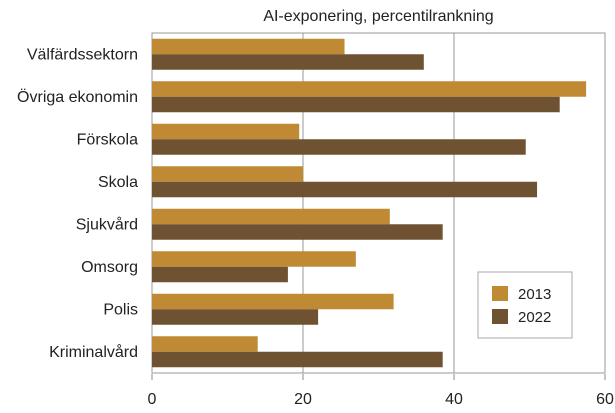 This screenshot has height=413, width=615. What do you see at coordinates (118, 182) in the screenshot?
I see `category-label: Skola` at bounding box center [118, 182].